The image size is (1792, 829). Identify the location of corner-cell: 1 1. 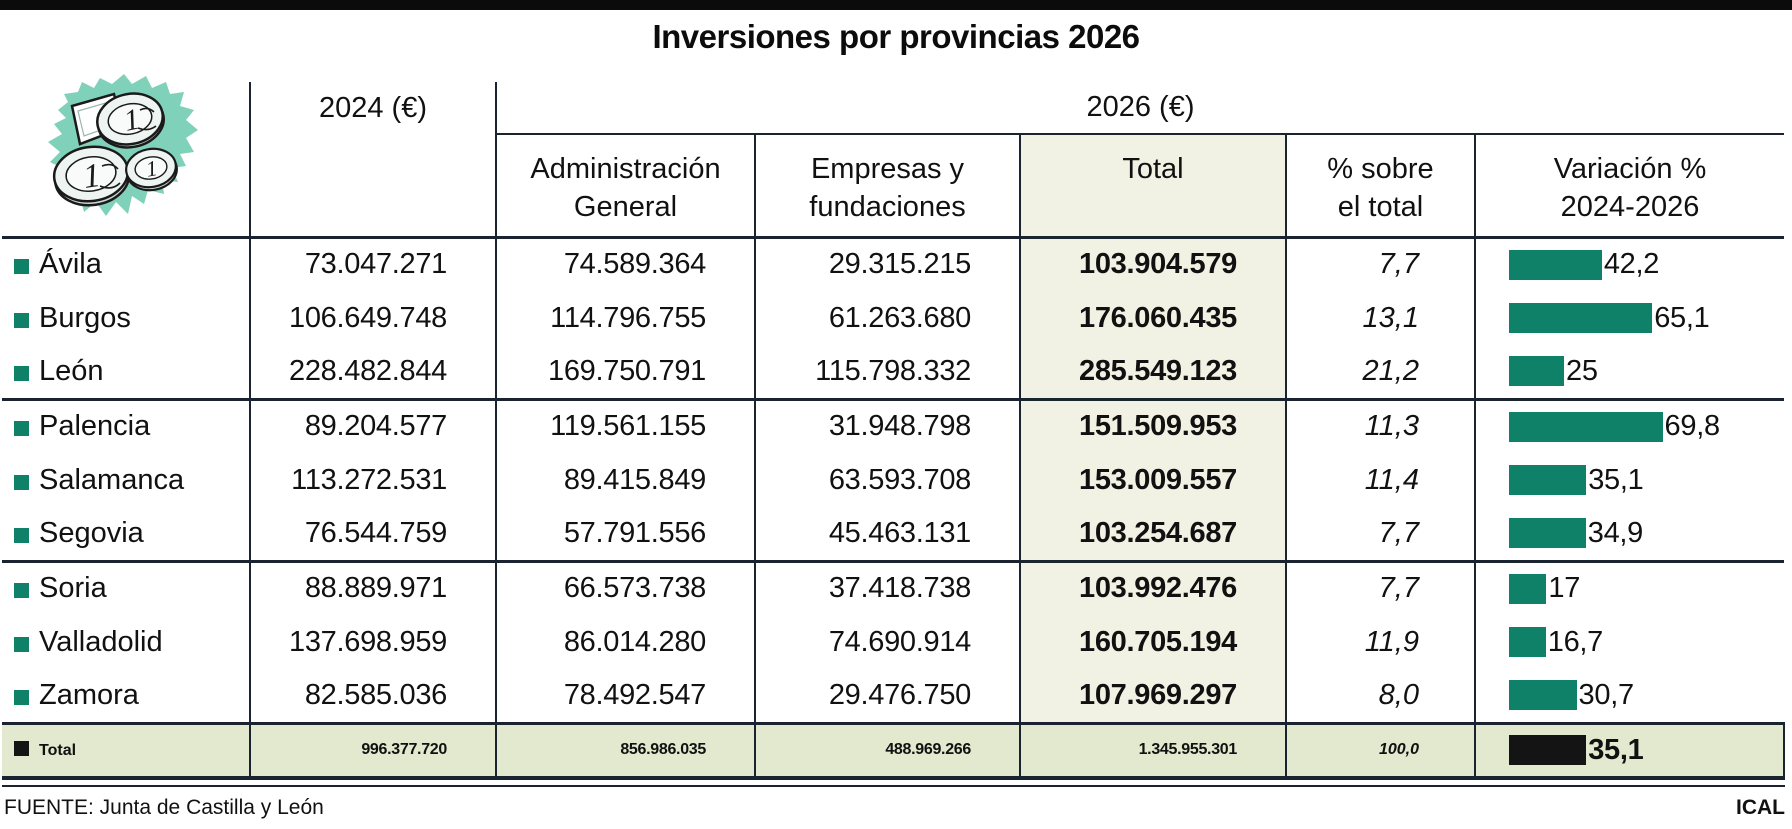
(126, 156).